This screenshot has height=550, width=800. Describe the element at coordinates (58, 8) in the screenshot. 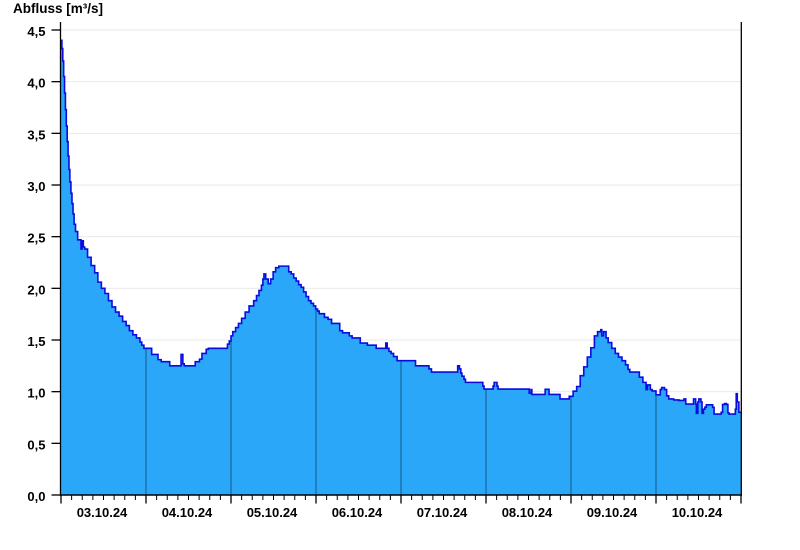

I see `svg-text: Abfluss [m³/s]` at that location.